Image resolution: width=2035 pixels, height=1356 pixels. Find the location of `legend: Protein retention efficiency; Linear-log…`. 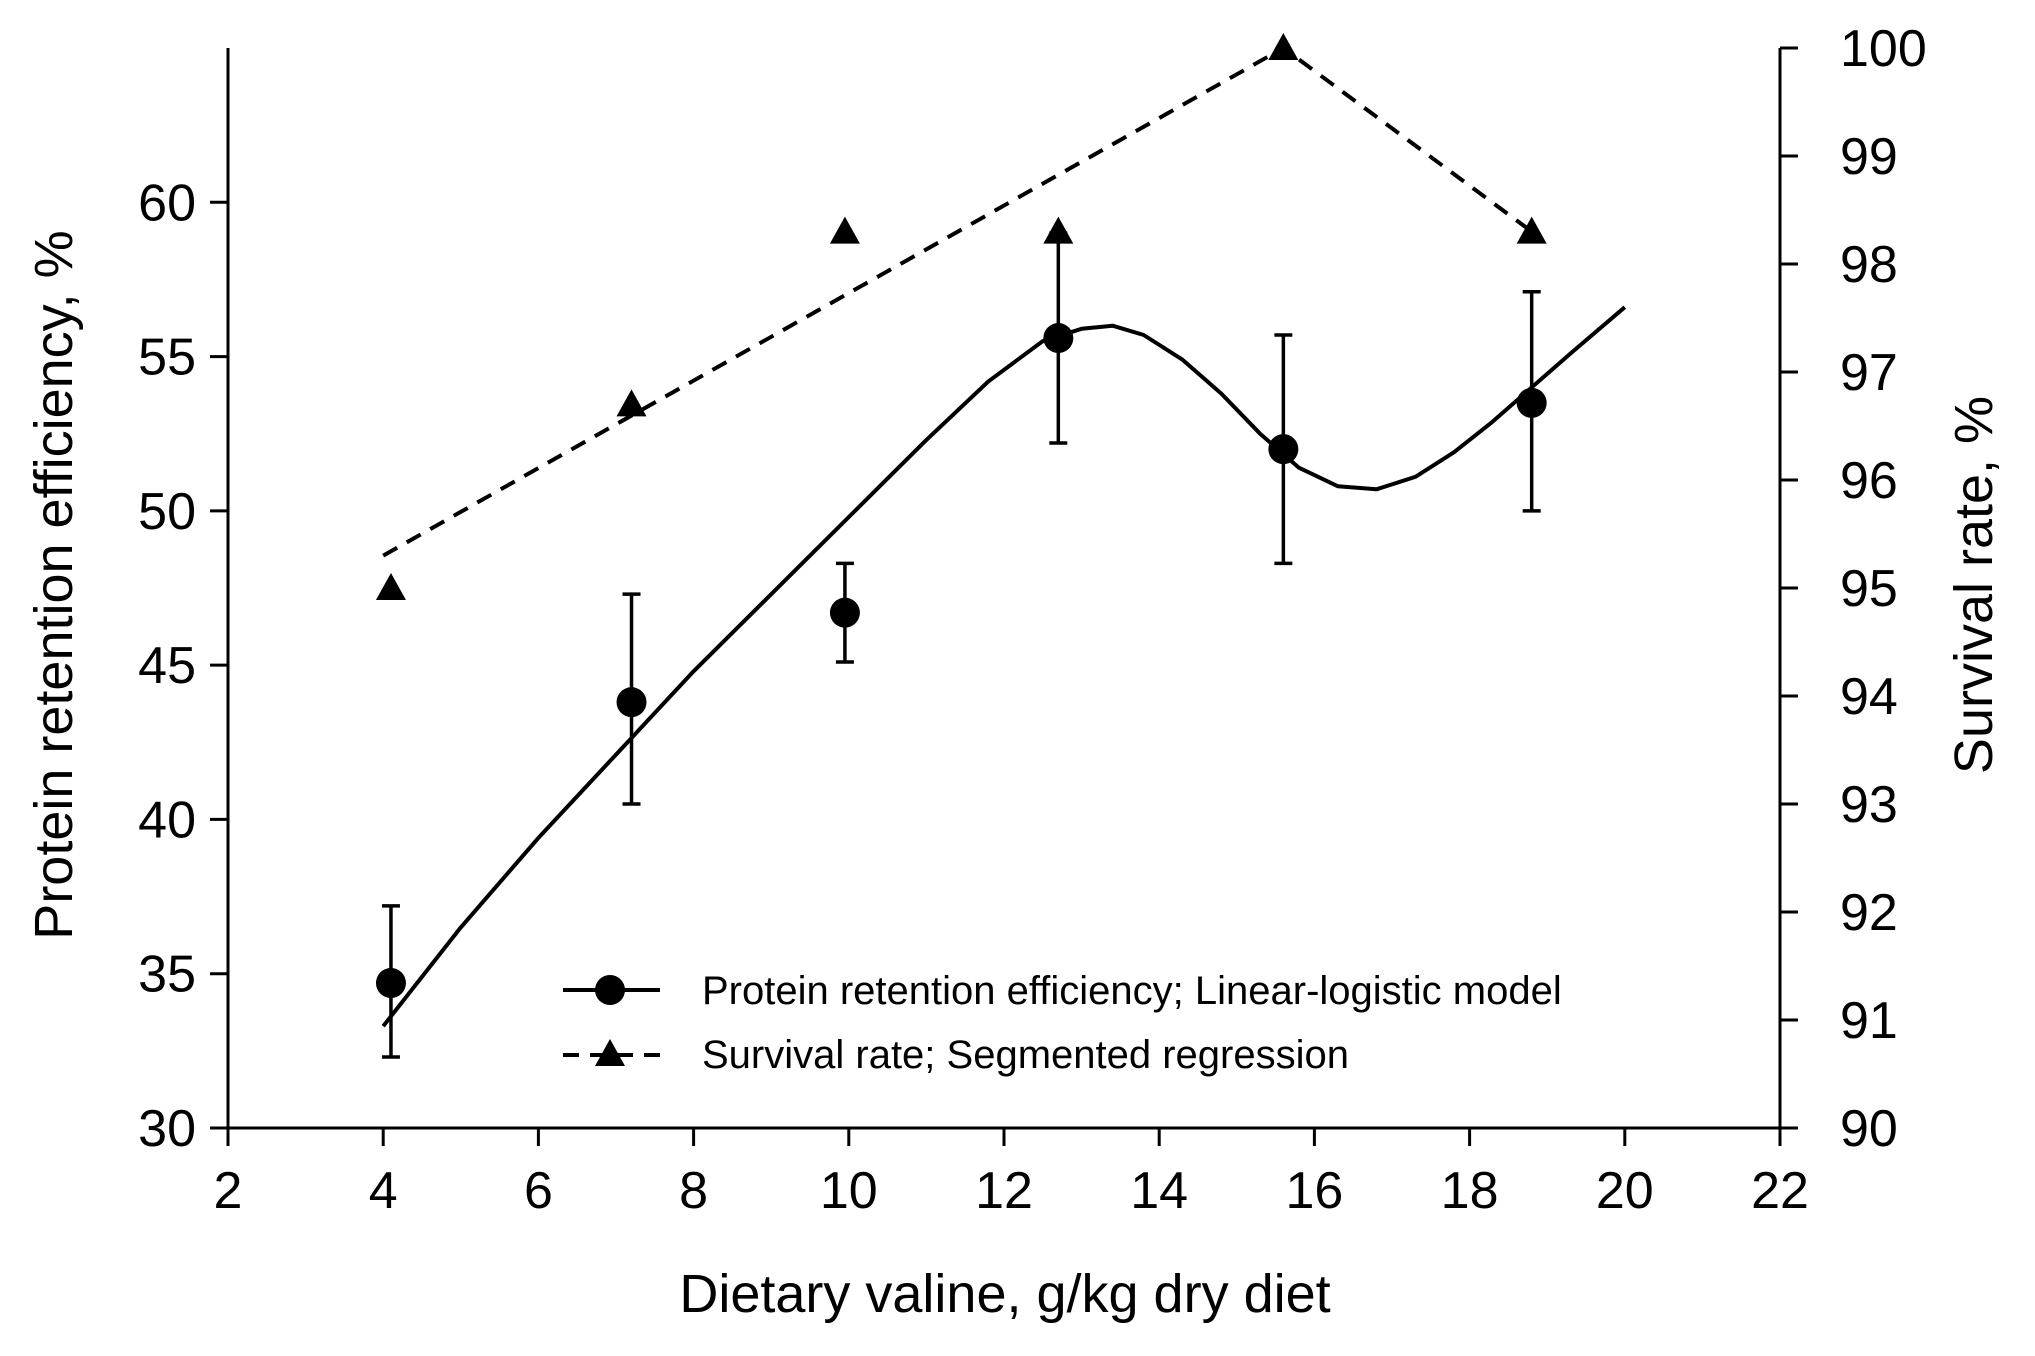

legend: Protein retention efficiency; Linear-log… is located at coordinates (1062, 1023).